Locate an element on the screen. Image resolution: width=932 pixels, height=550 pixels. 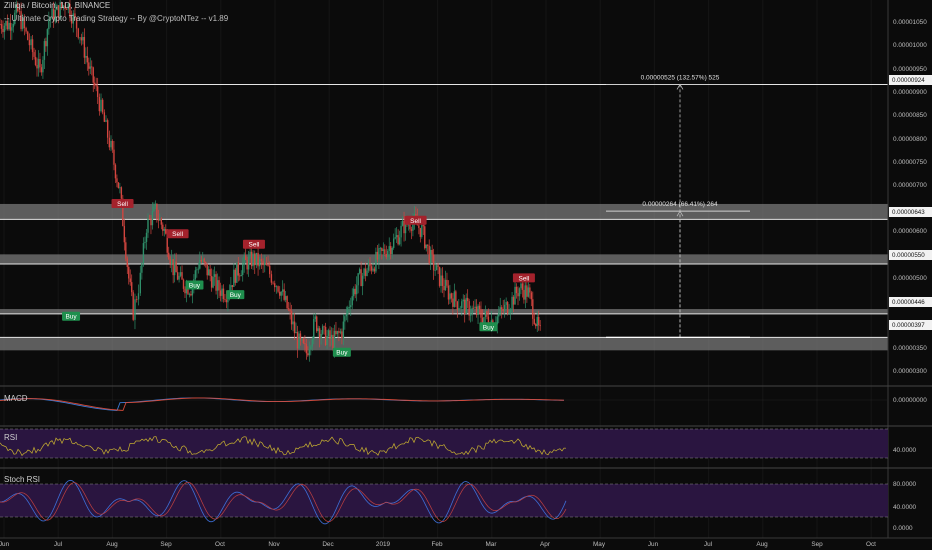
rsi-tick-label: 40.0000 is located at coordinates (905, 450).